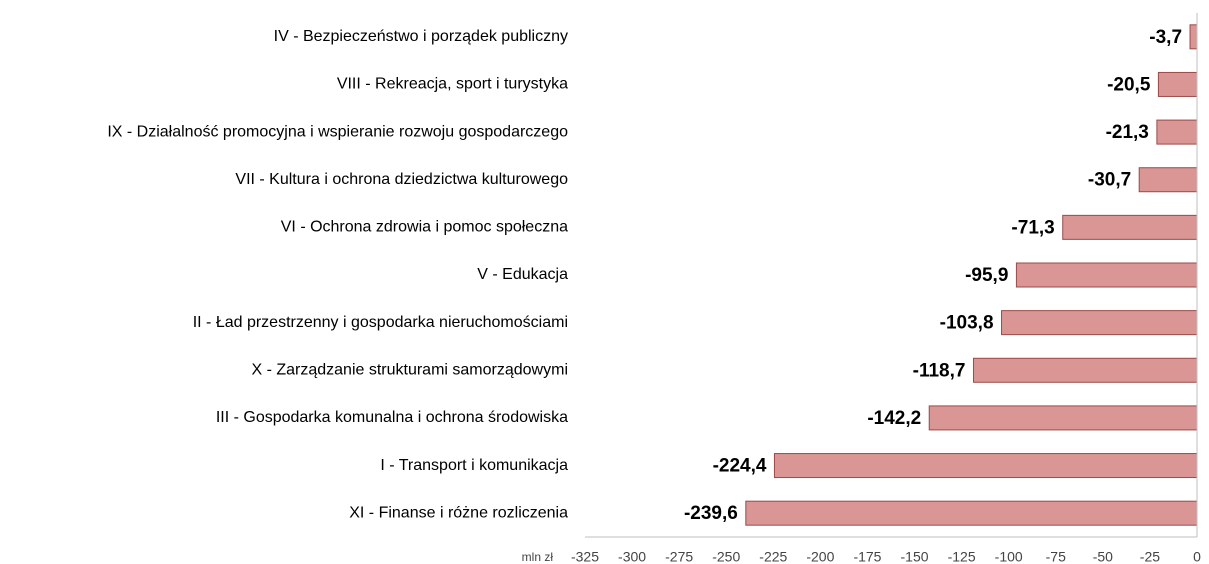 Image resolution: width=1209 pixels, height=564 pixels. Describe the element at coordinates (962, 556) in the screenshot. I see `x-tick-label: -125` at that location.